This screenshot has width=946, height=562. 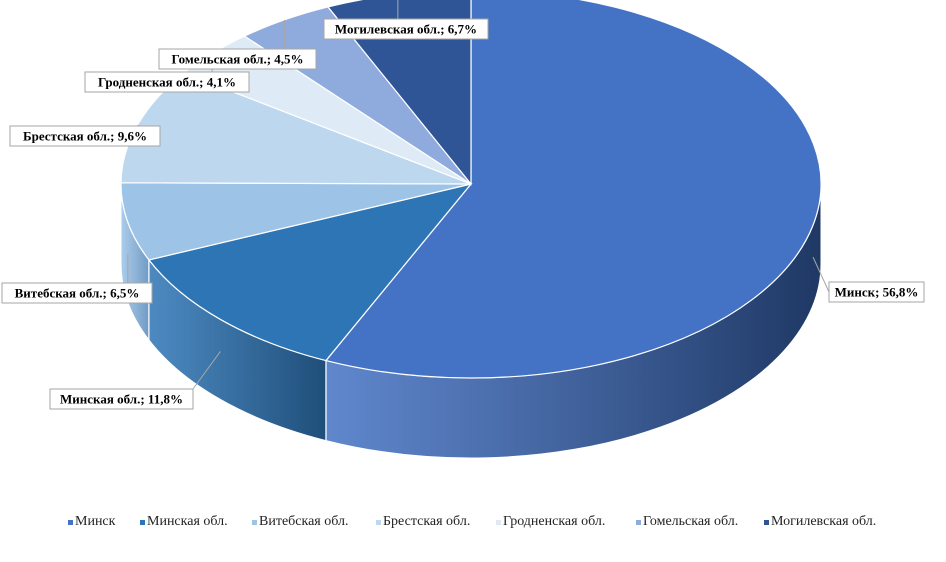 I want to click on data-label-витебская-обл: Витебская обл.; 6,5%, so click(x=77, y=293).